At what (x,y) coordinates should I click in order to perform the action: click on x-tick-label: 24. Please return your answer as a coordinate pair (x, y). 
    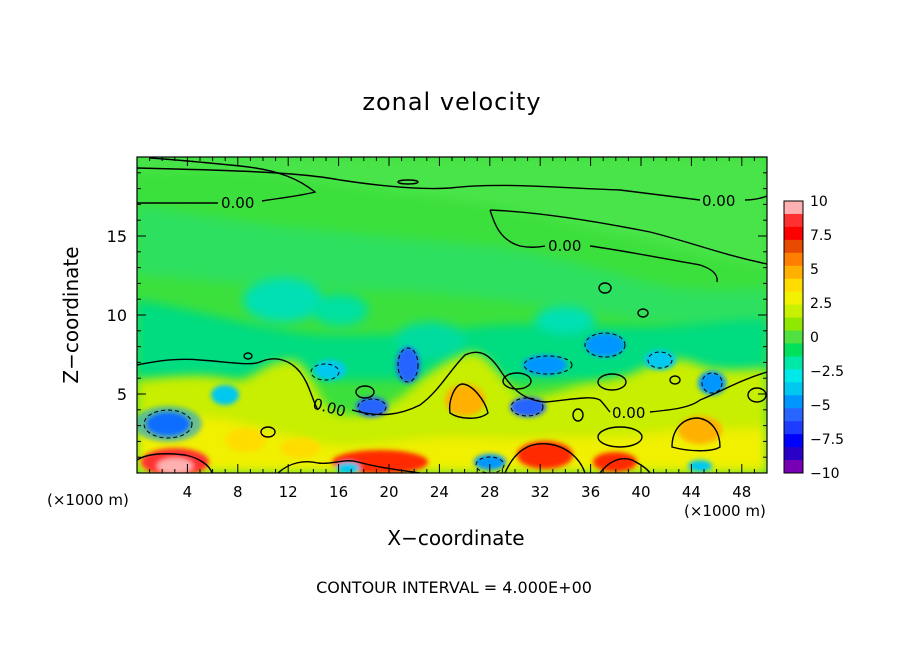
    Looking at the image, I should click on (439, 492).